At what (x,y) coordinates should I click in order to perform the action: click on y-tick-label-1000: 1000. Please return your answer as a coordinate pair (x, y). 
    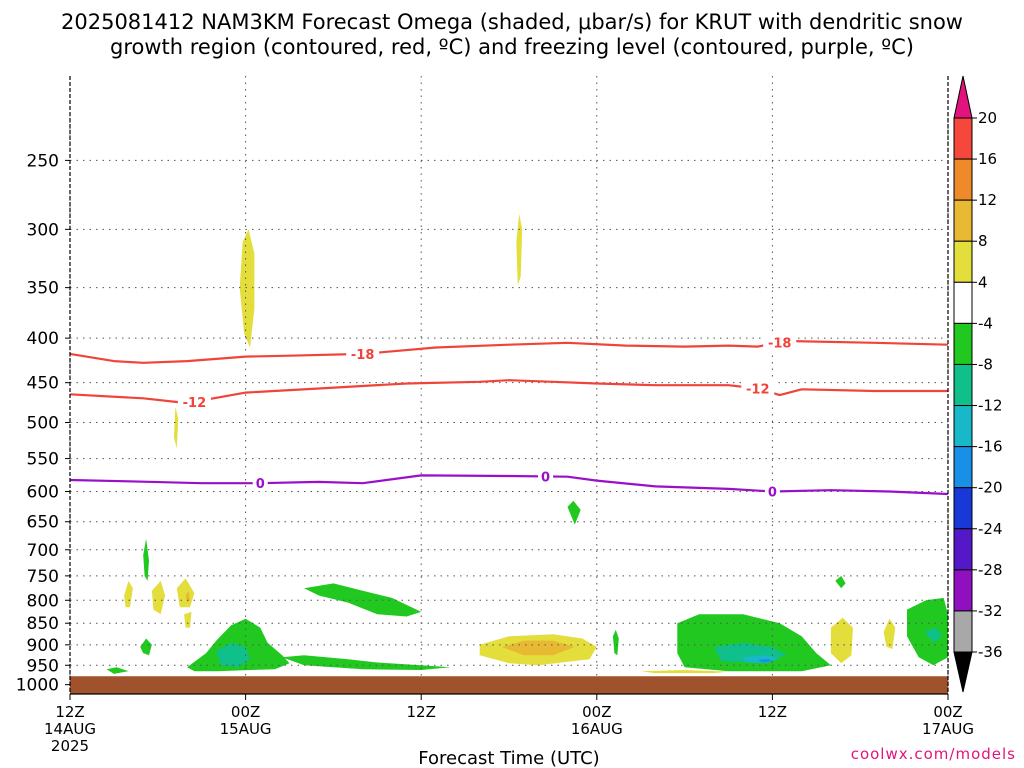
    Looking at the image, I should click on (37, 686).